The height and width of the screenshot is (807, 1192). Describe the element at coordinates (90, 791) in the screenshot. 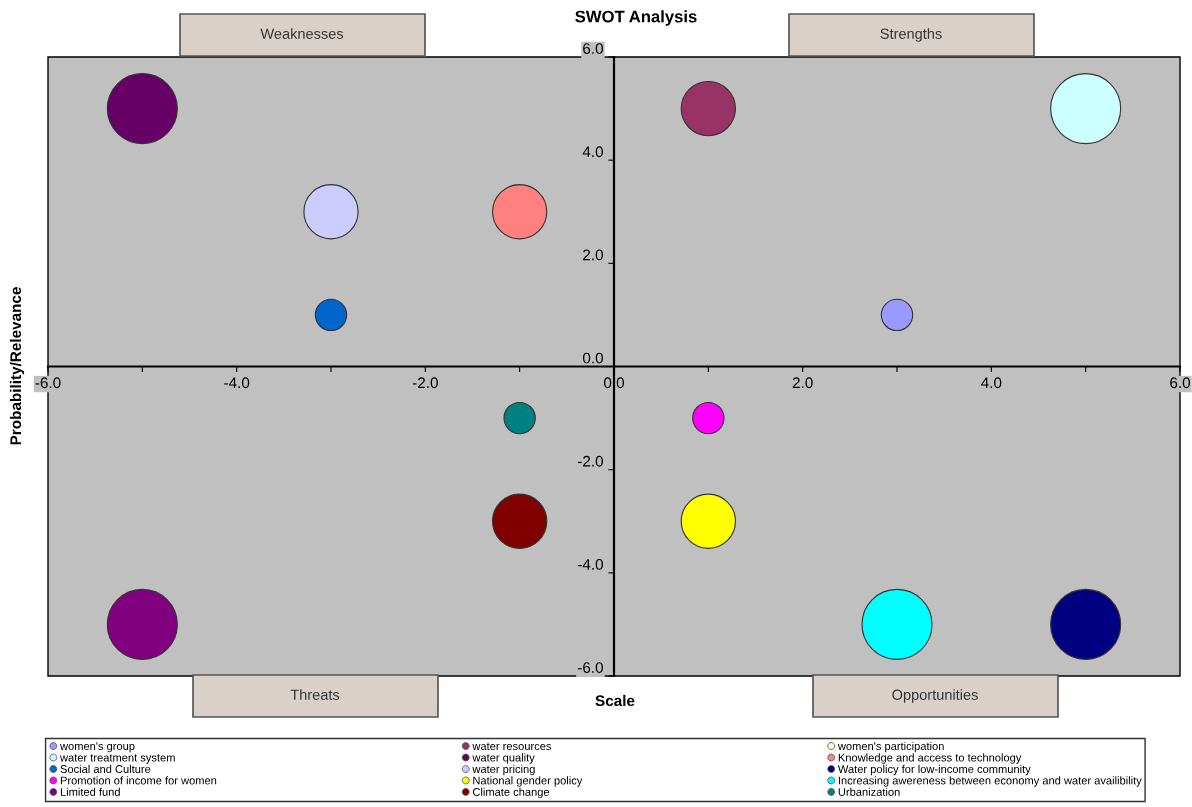

I see `legend-label: Limited fund` at that location.